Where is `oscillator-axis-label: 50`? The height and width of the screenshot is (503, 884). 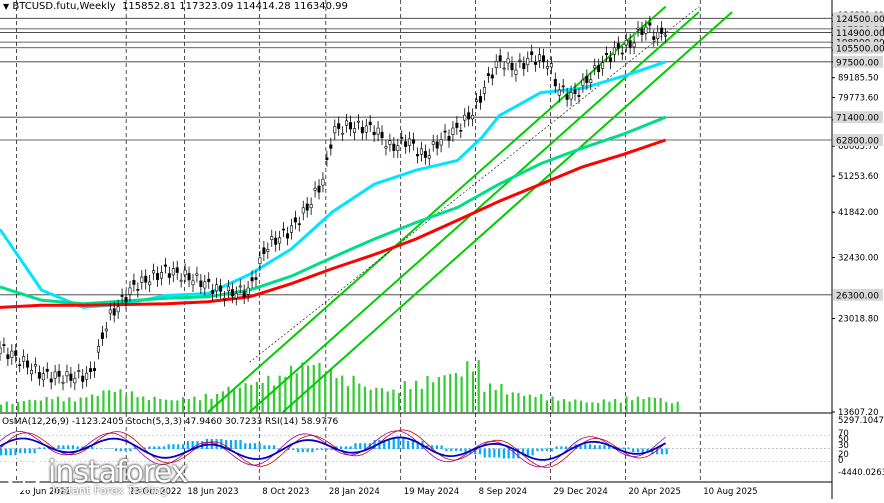 oscillator-axis-label: 50 is located at coordinates (843, 440).